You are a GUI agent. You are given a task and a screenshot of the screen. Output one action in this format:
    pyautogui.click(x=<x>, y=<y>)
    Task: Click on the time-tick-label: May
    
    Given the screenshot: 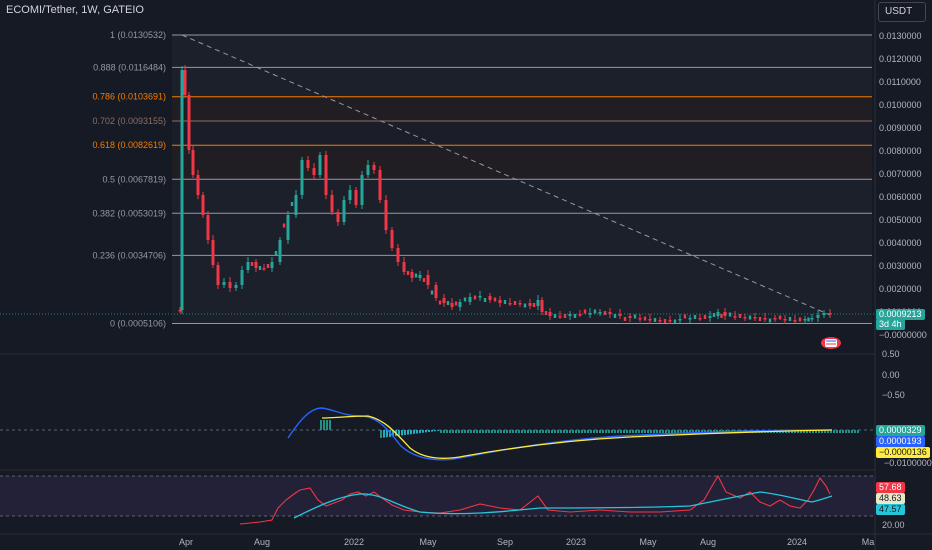 What is the action you would take?
    pyautogui.click(x=428, y=542)
    